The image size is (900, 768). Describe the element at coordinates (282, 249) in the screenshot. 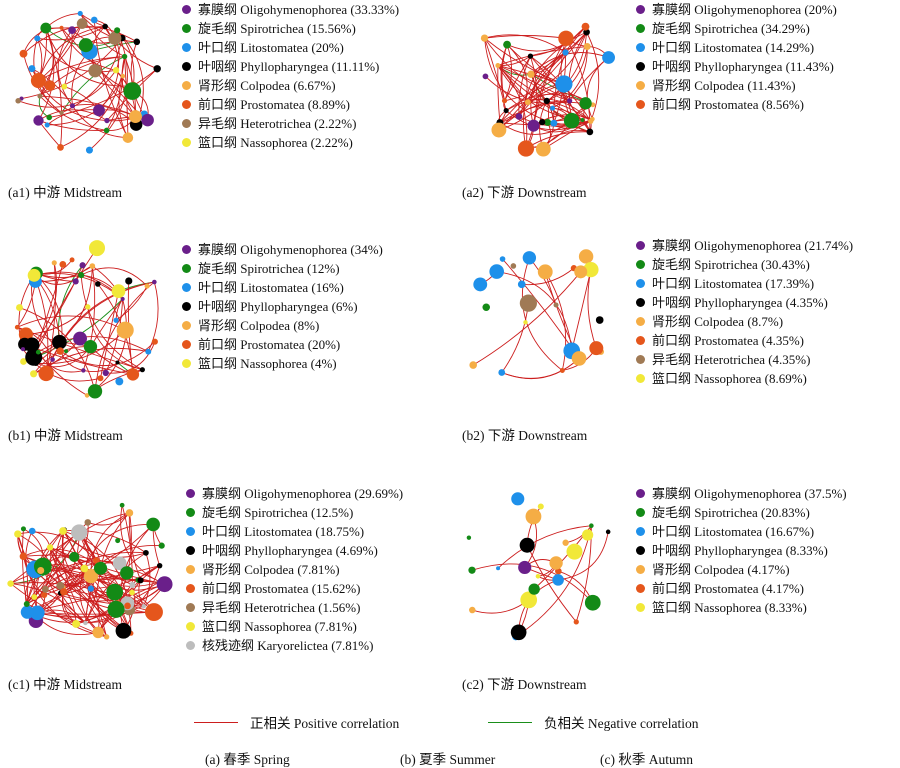

I see `legend-item: 寡膜纲 Oligohymenophorea (34%)` at that location.